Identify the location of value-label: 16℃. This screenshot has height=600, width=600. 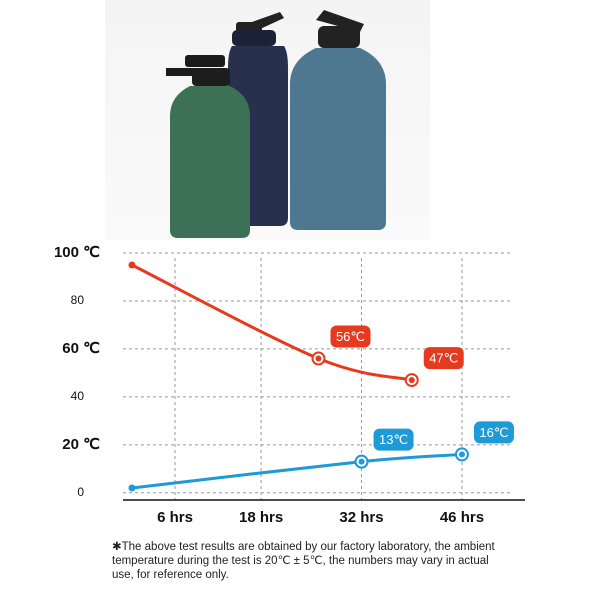
(493, 432).